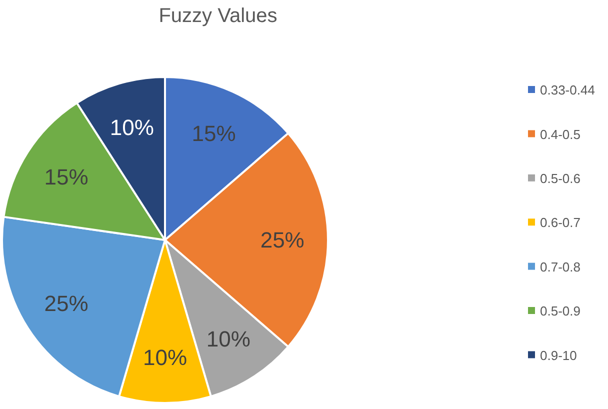 Image resolution: width=608 pixels, height=409 pixels. Describe the element at coordinates (560, 222) in the screenshot. I see `legend-label: 0.6-0.7` at that location.